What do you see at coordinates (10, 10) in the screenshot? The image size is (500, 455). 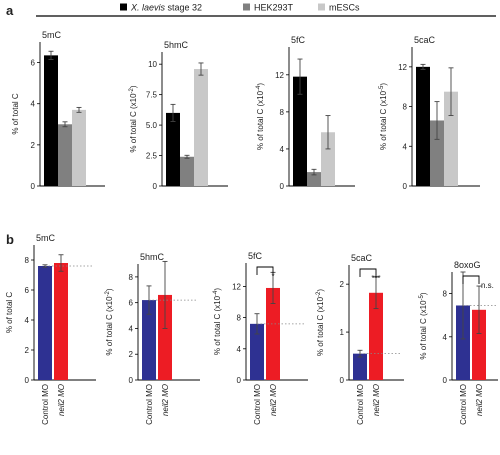 I see `panel-label-a: a` at bounding box center [10, 10].